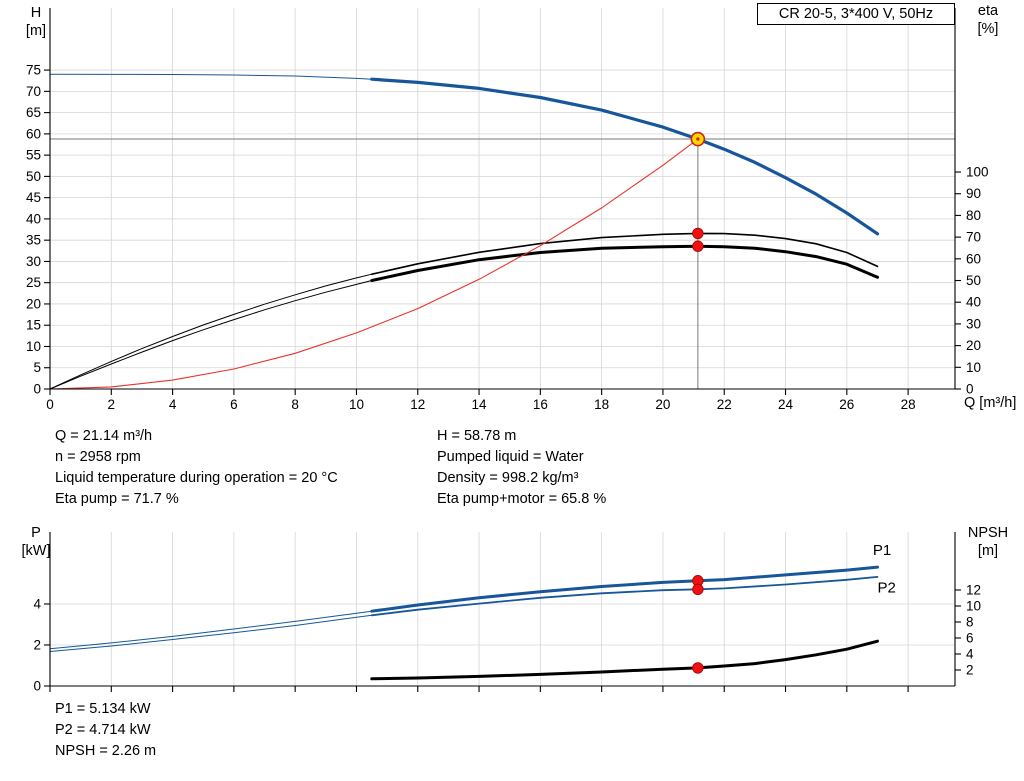 This screenshot has height=781, width=1024. I want to click on npsh-axis-label: NPSH, so click(988, 533).